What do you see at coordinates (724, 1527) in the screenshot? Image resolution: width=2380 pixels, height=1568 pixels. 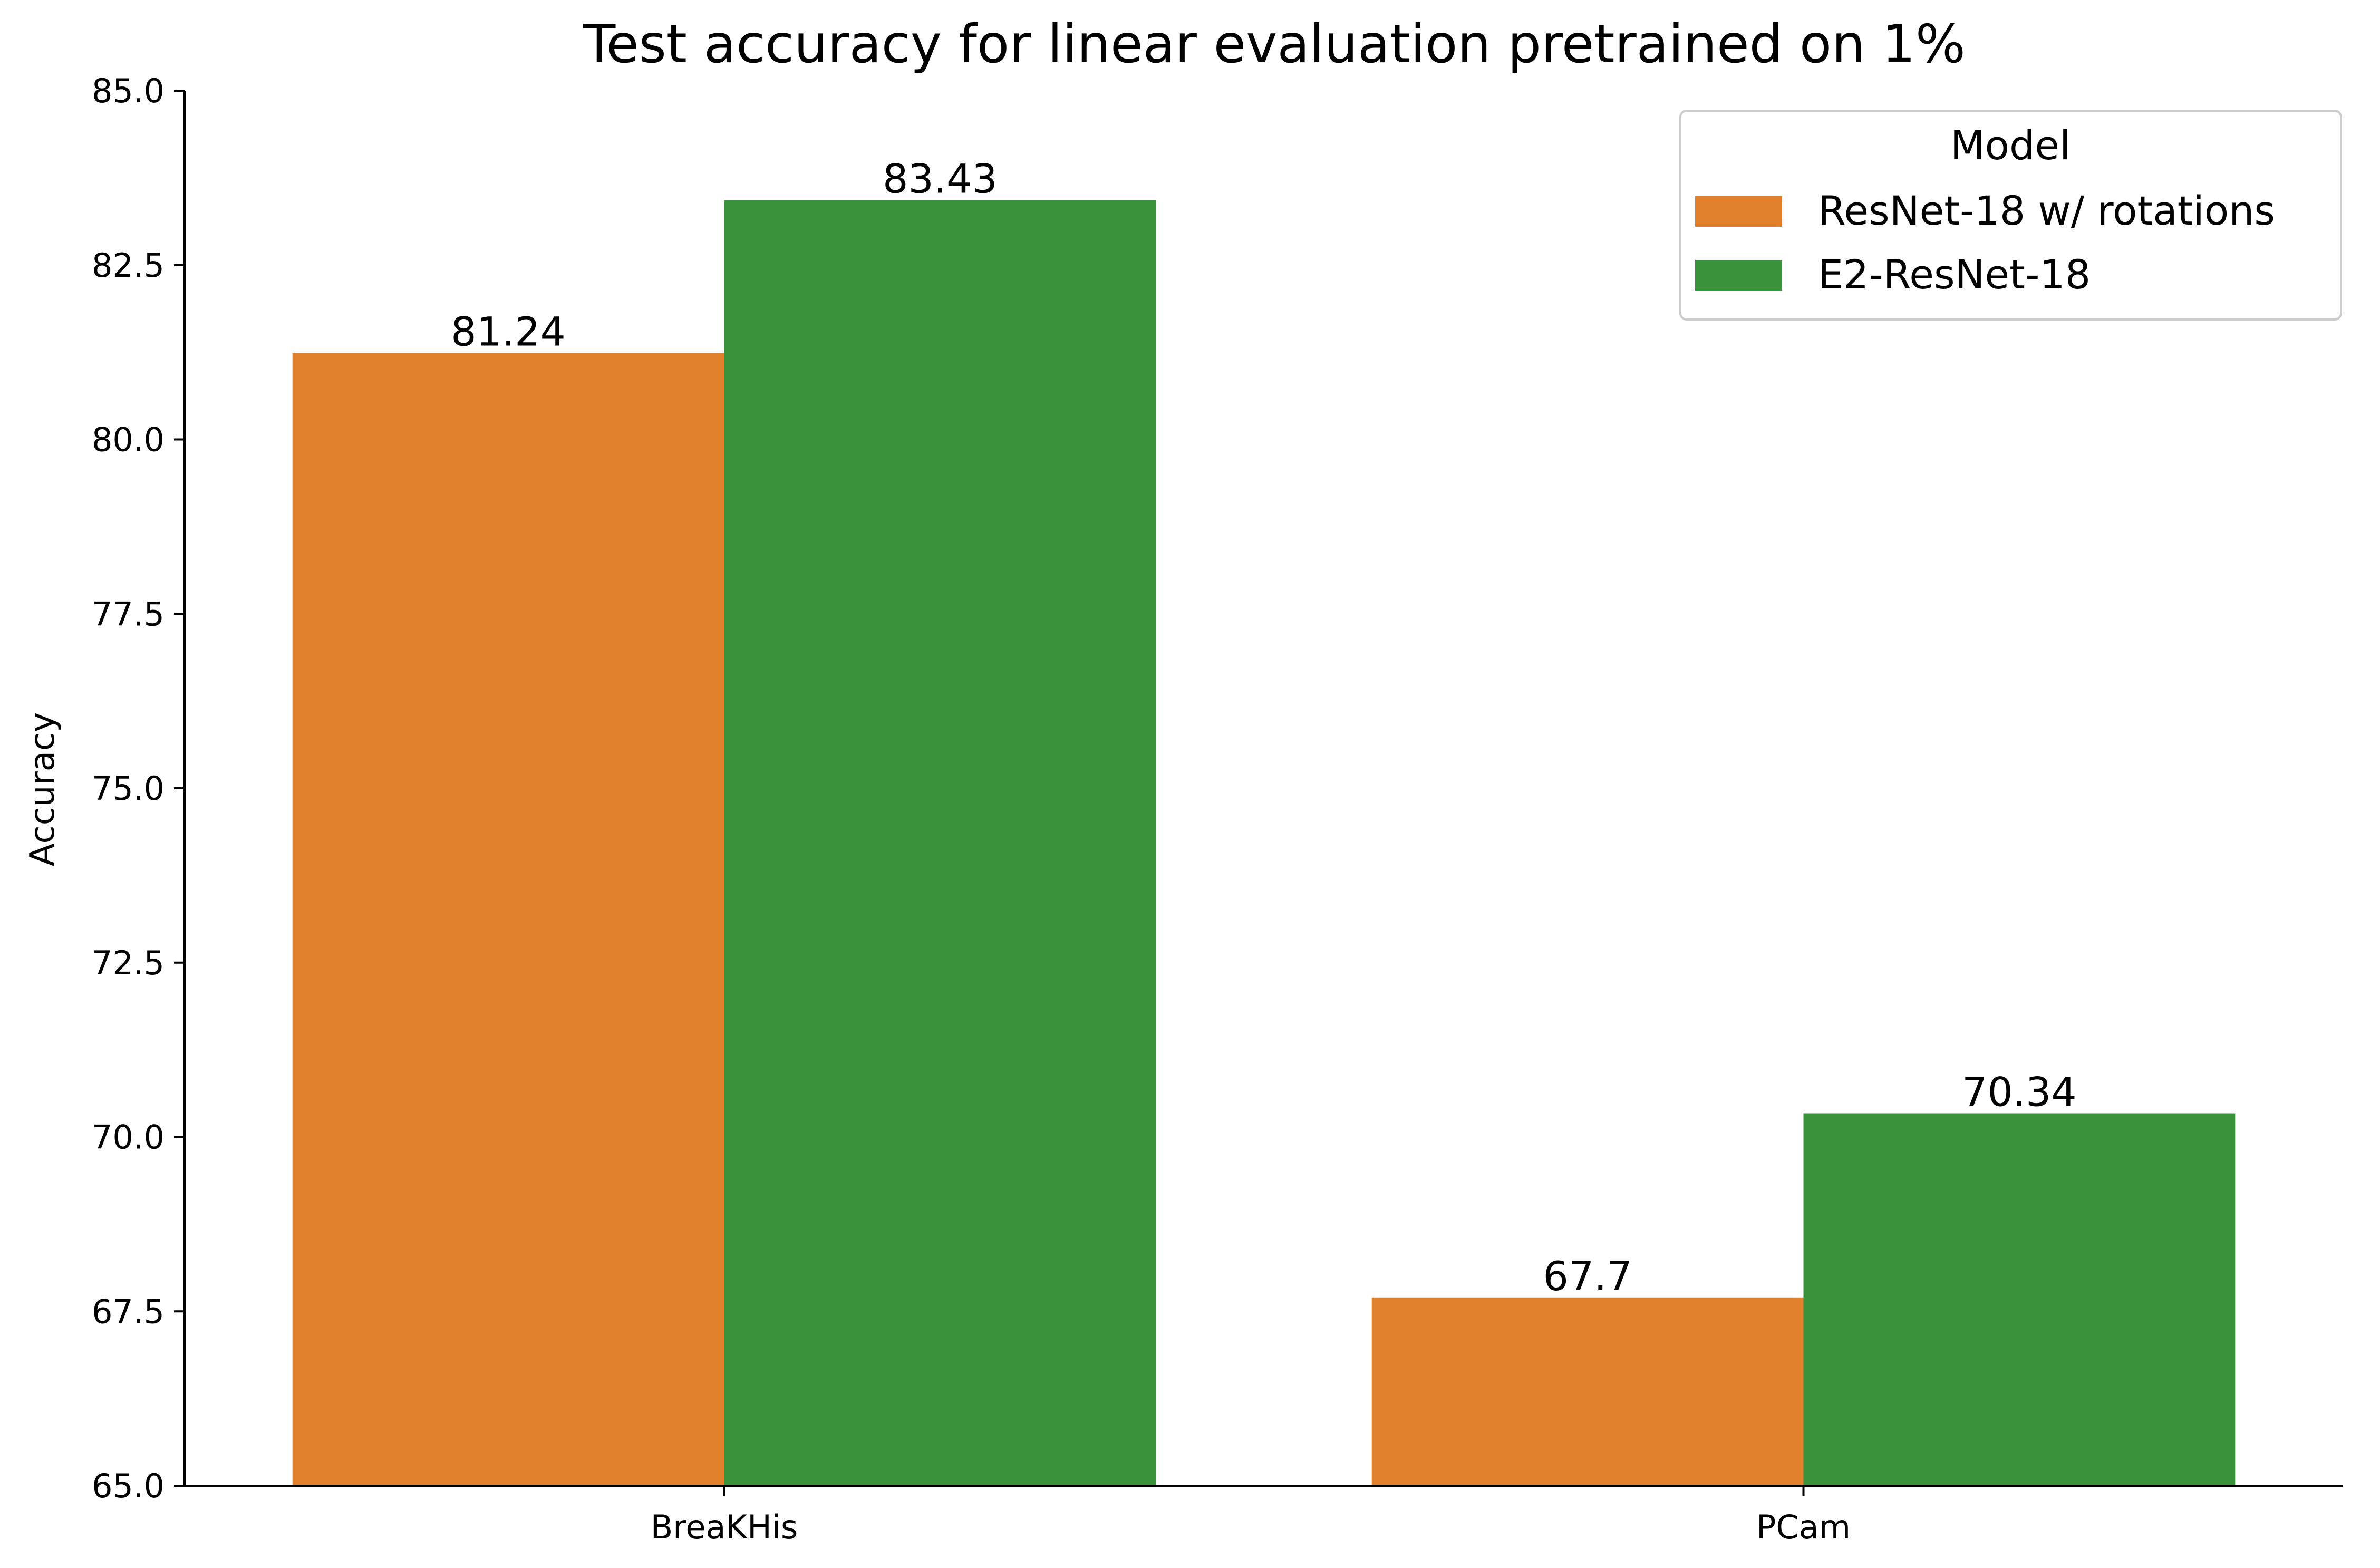 I see `x-tick-label: BreaKHis` at bounding box center [724, 1527].